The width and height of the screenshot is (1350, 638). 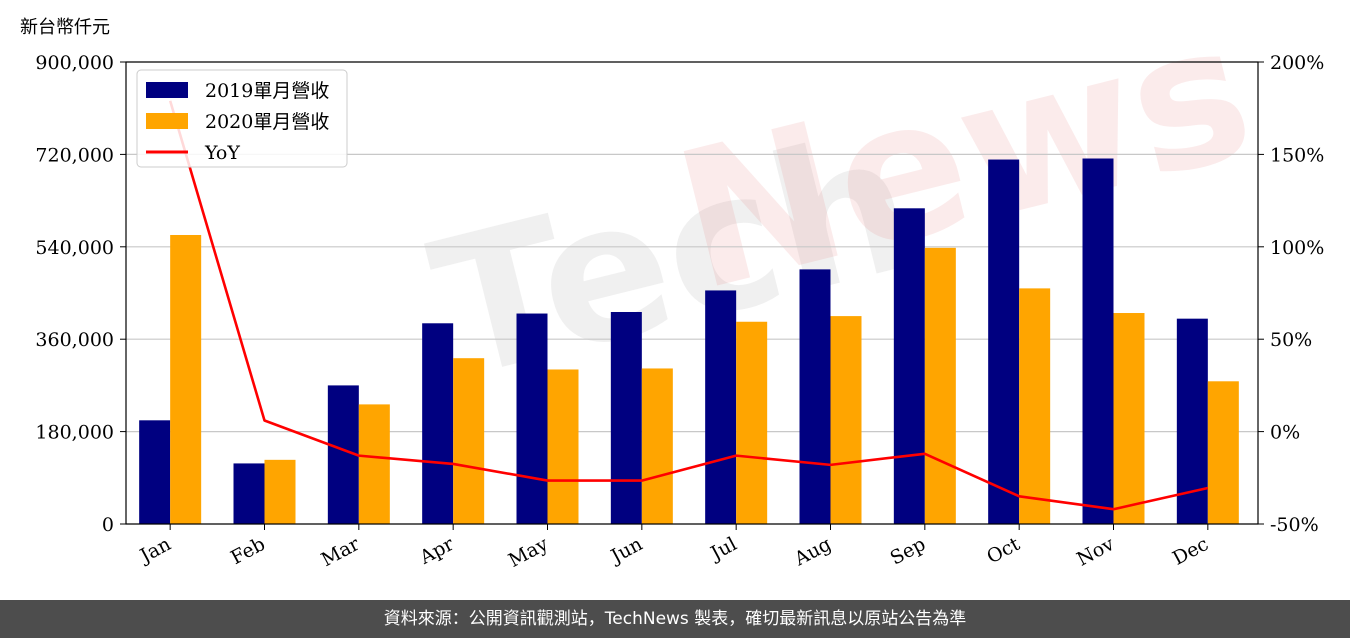 I want to click on unit-label: 新台幣仟元, so click(x=65, y=27).